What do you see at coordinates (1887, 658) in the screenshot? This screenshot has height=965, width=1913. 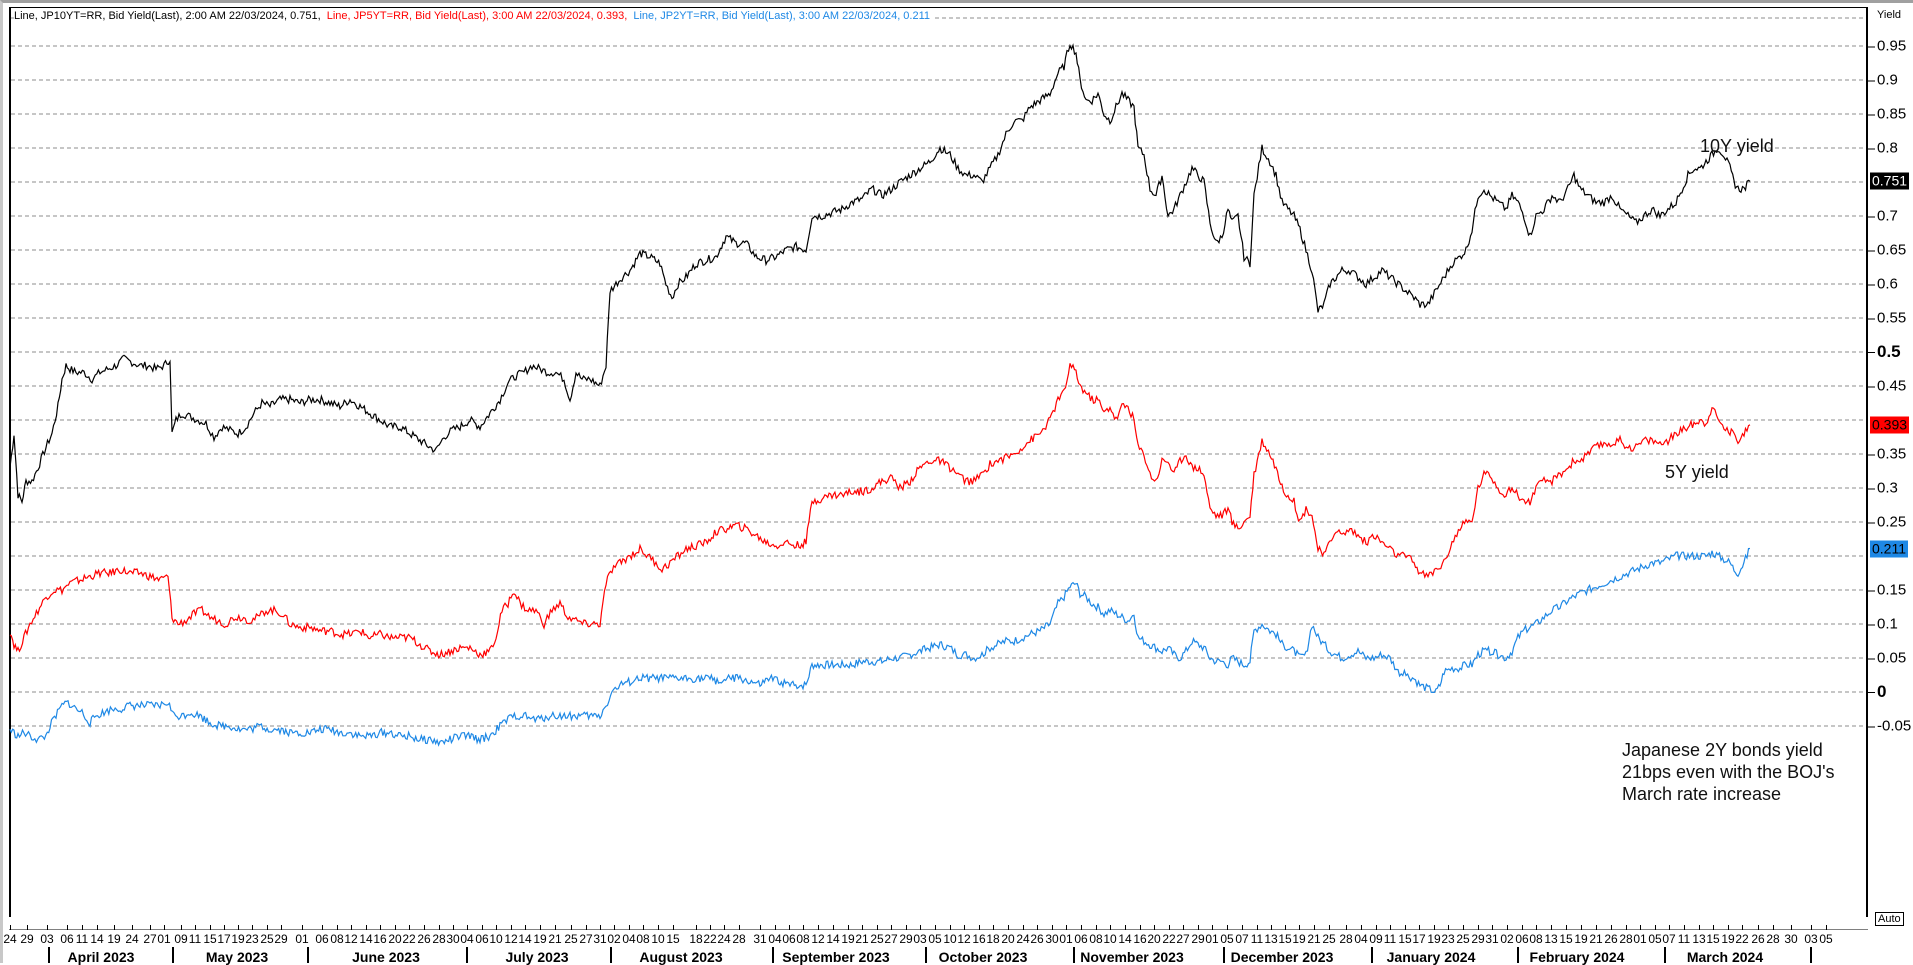 I see `y-tick-label: 0.05` at bounding box center [1887, 658].